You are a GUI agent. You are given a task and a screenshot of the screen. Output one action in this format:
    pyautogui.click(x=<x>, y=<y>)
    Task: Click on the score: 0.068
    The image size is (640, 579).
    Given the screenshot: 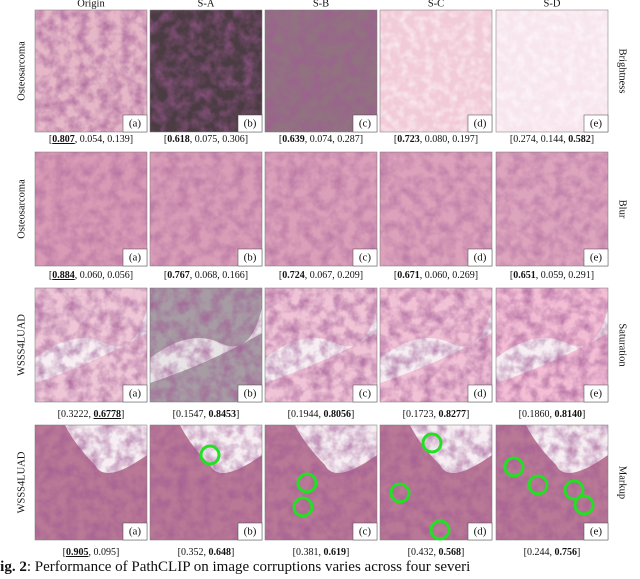 What is the action you would take?
    pyautogui.click(x=206, y=275)
    